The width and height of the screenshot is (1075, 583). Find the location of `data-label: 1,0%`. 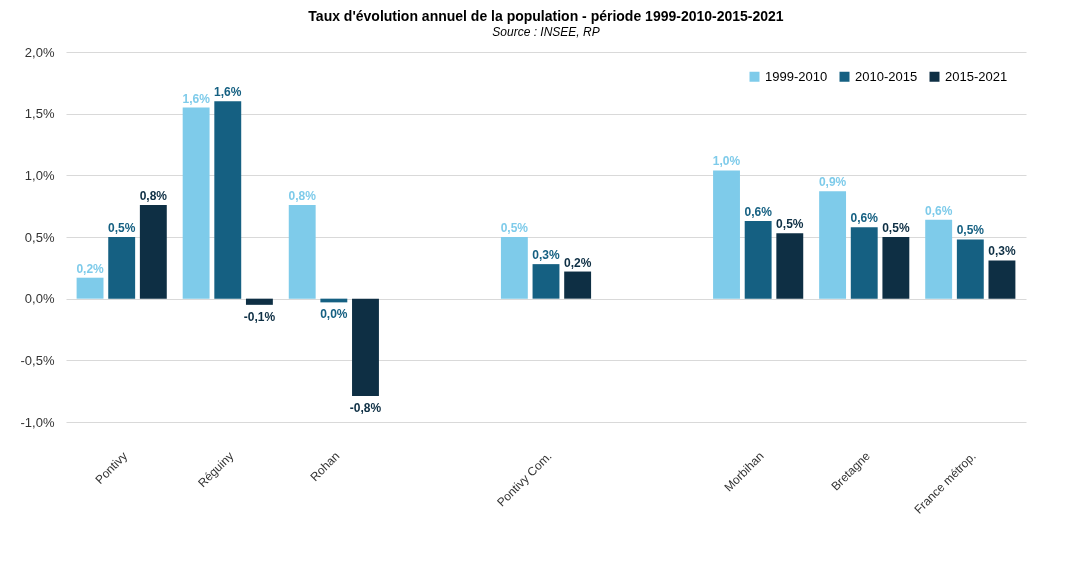

data-label: 1,0% is located at coordinates (726, 161).